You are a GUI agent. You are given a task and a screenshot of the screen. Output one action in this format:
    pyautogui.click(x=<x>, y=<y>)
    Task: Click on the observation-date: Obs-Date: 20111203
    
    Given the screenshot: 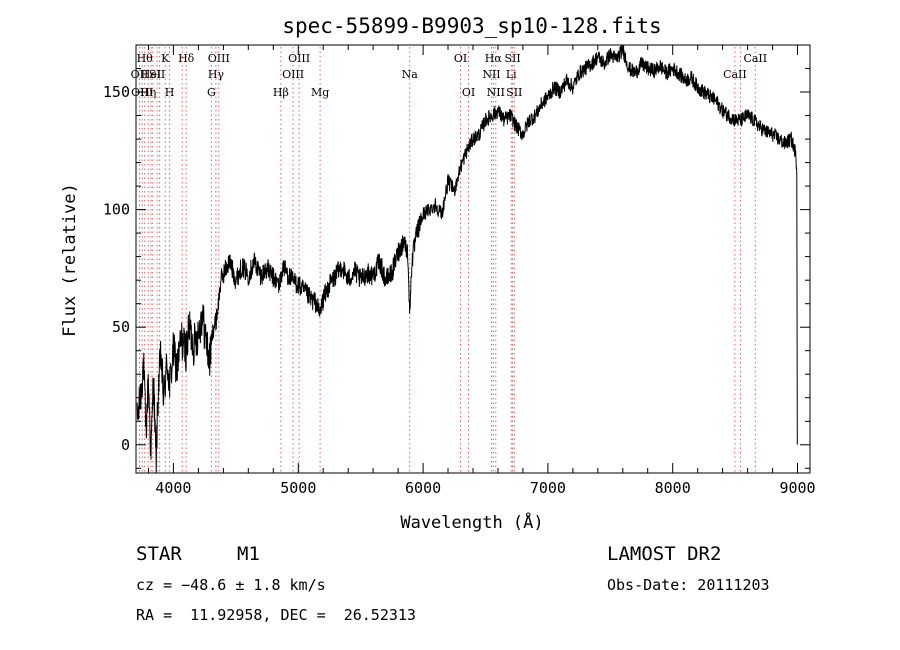 What is the action you would take?
    pyautogui.click(x=688, y=585)
    